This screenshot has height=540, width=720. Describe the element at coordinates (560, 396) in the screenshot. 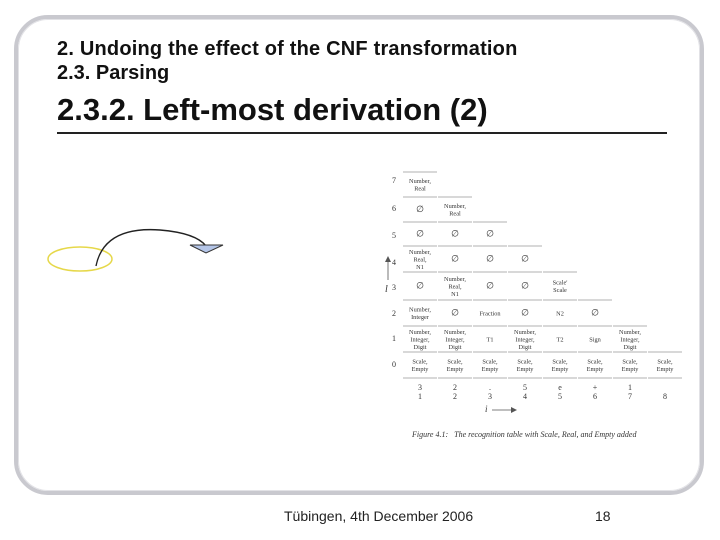

I see `position-5: 5` at that location.